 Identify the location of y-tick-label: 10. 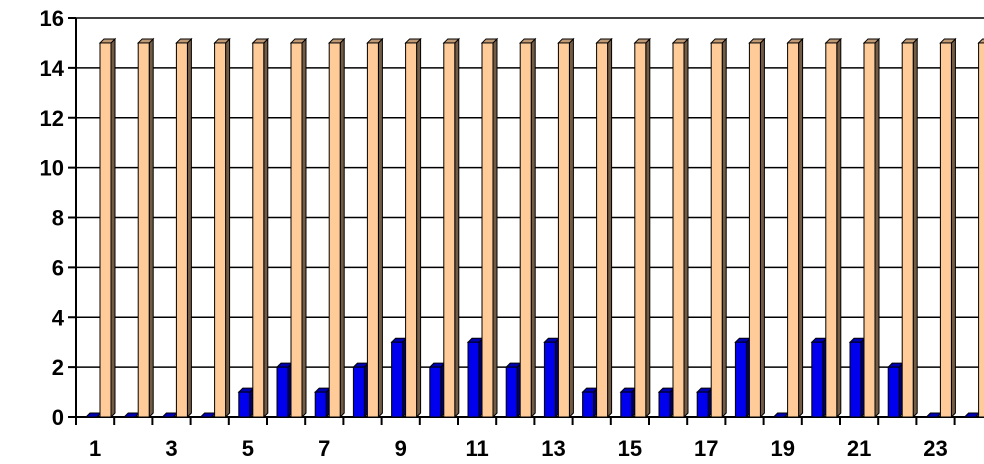
(52, 168).